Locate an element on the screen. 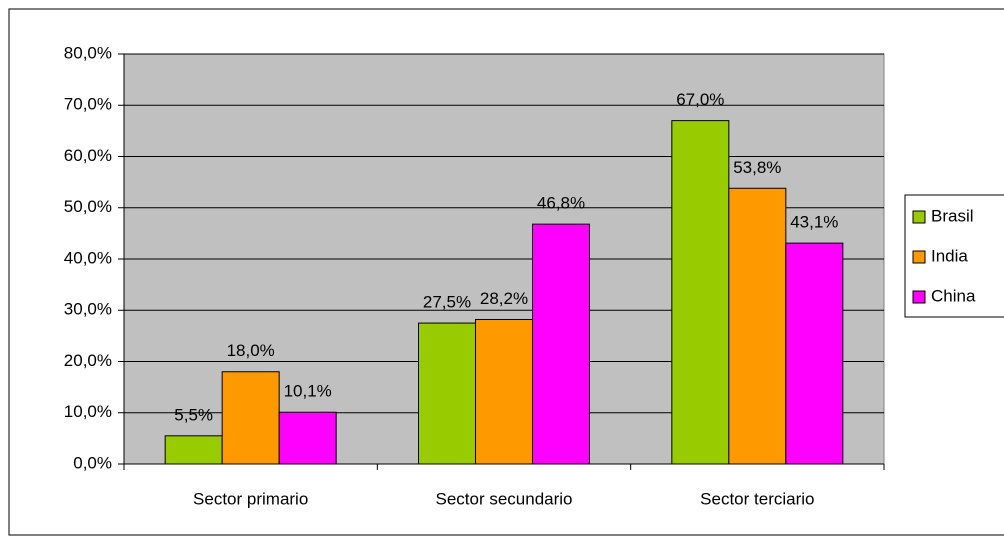 Image resolution: width=1004 pixels, height=536 pixels. value-label: 18,0% is located at coordinates (251, 350).